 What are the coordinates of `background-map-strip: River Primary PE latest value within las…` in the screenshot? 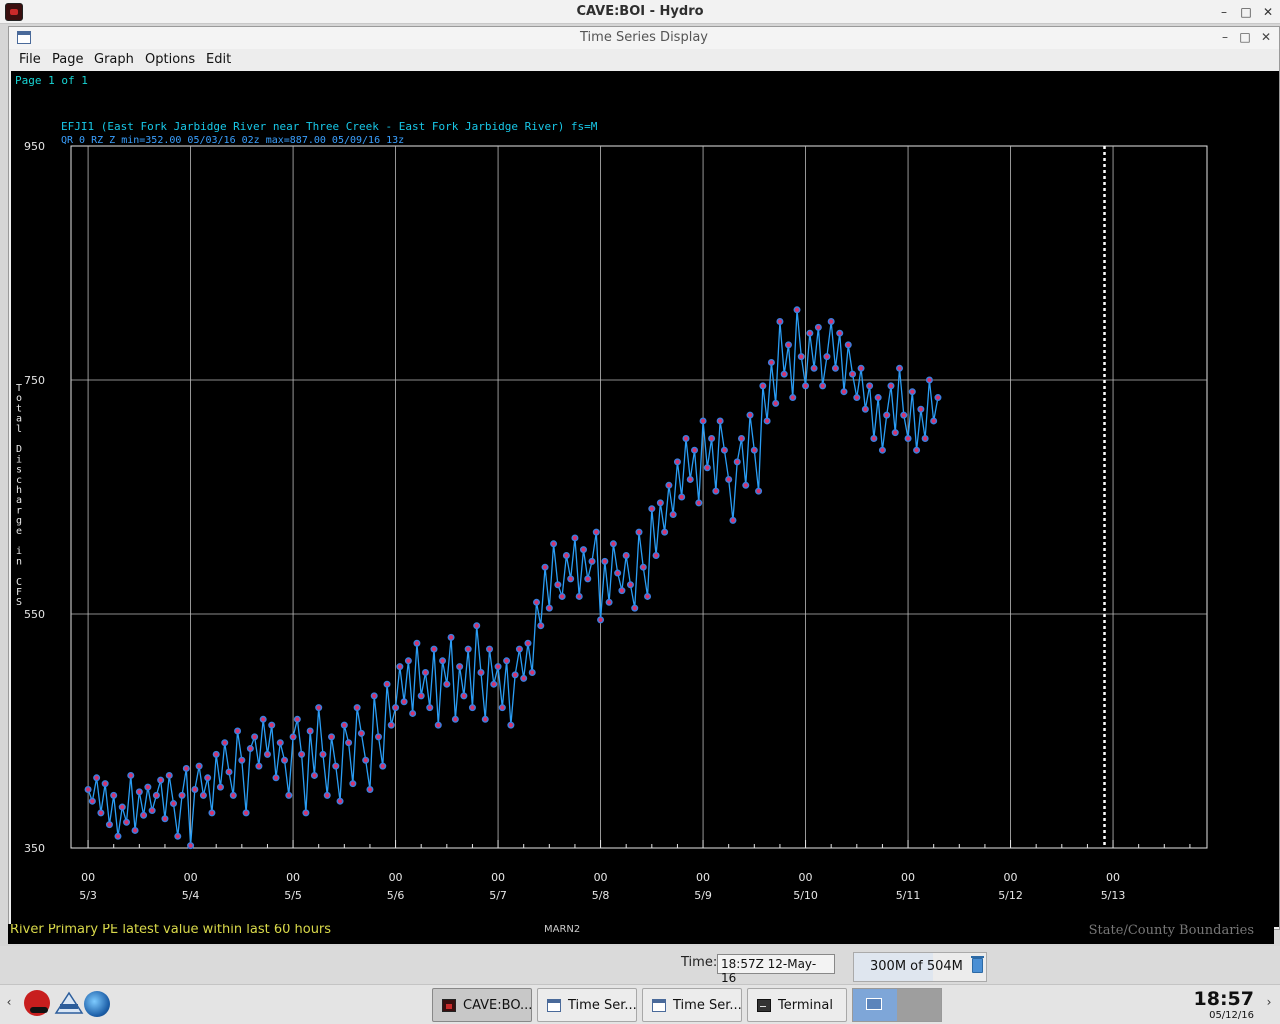 It's located at (641, 934).